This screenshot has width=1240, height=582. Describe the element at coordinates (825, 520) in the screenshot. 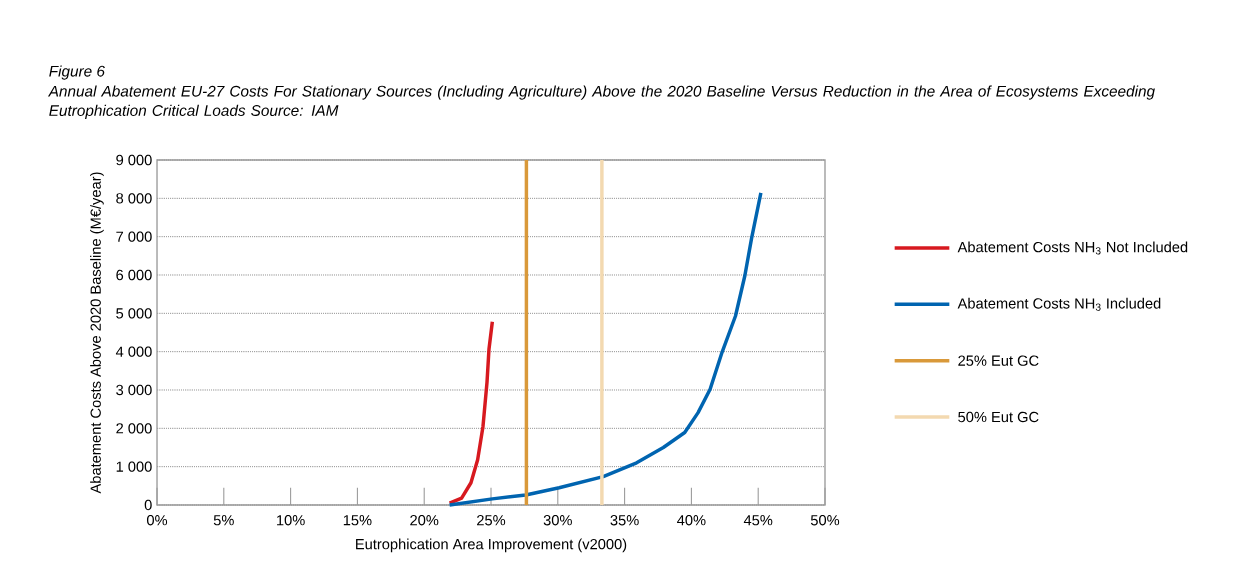

I see `x-tick-label: 50%` at that location.